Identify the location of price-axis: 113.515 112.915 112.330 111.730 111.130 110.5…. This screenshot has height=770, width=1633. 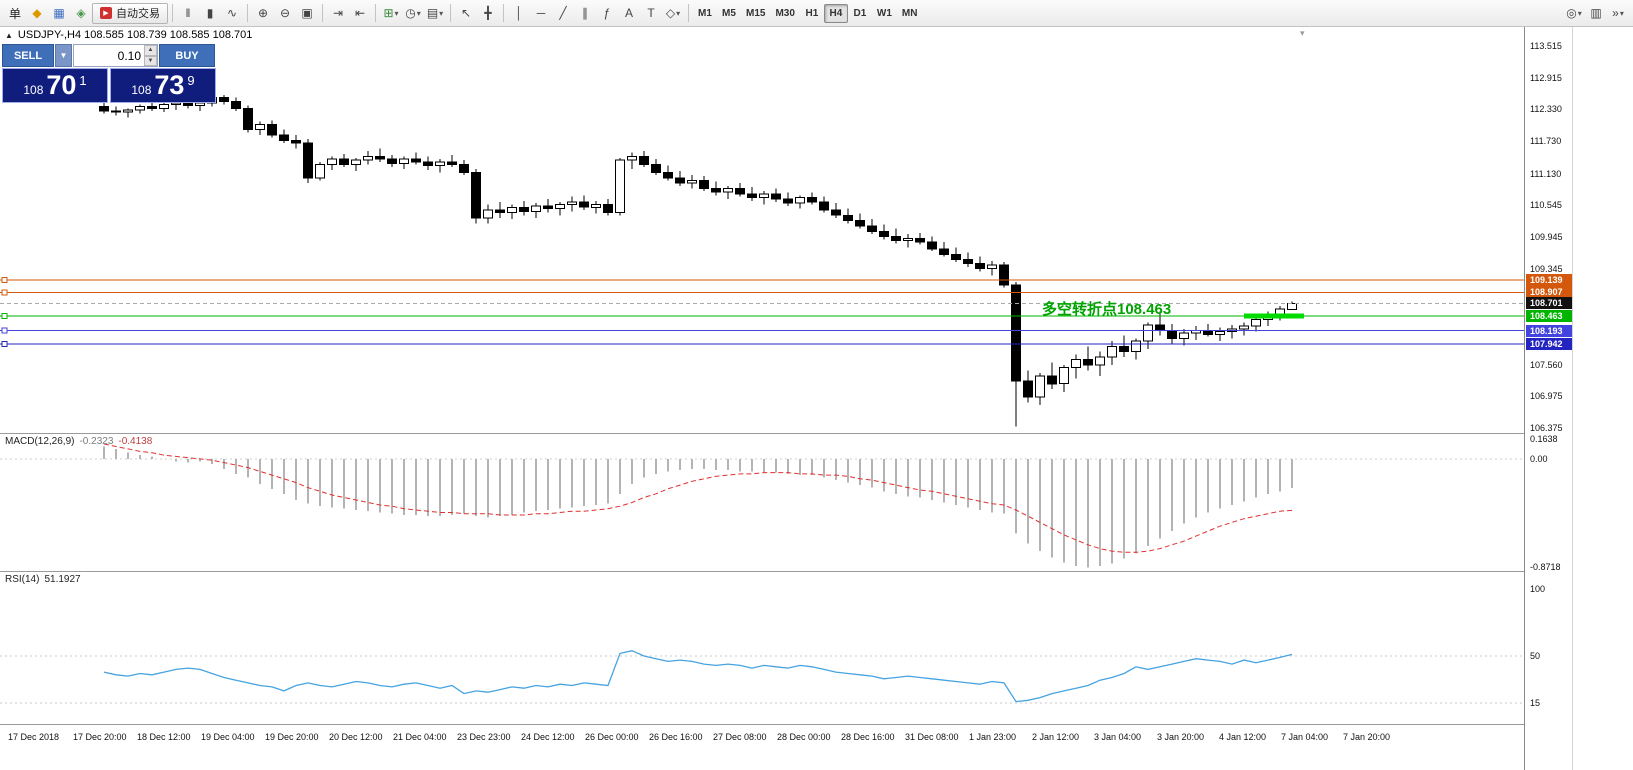
(1548, 398).